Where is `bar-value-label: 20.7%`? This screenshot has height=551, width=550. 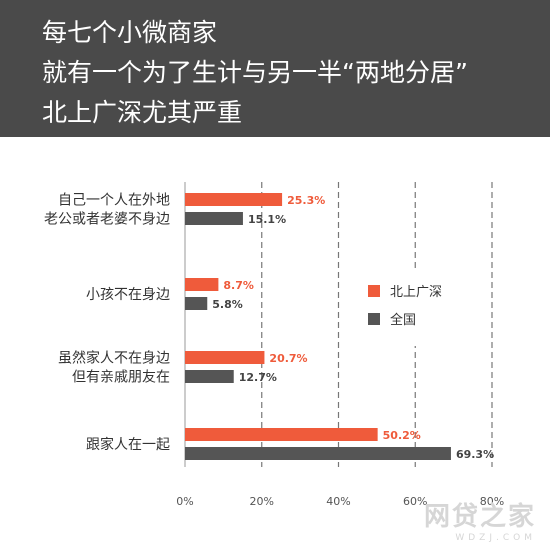 bar-value-label: 20.7% is located at coordinates (288, 358).